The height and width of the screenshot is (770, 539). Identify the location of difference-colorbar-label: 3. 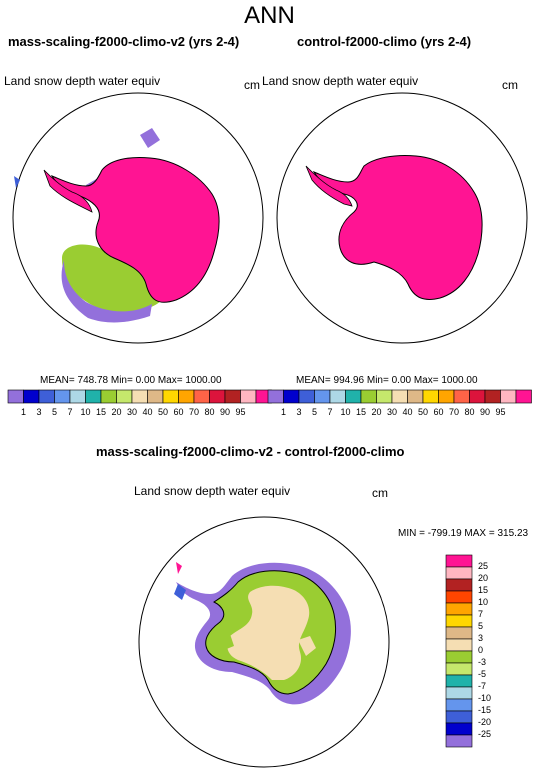
(481, 638).